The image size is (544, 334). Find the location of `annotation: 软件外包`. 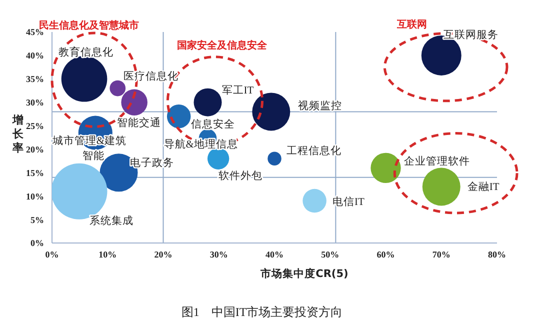

annotation: 软件外包 is located at coordinates (240, 176).